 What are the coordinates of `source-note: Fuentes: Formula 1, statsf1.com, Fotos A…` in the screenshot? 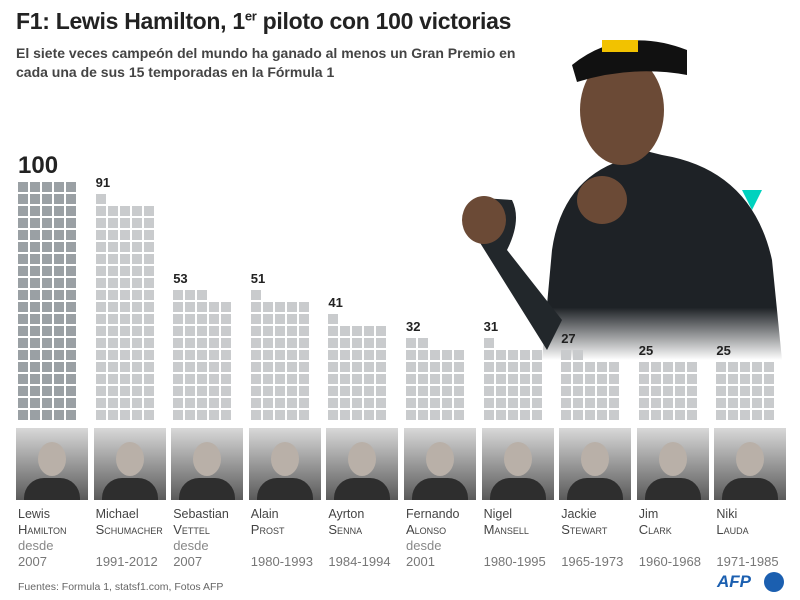 It's located at (121, 587).